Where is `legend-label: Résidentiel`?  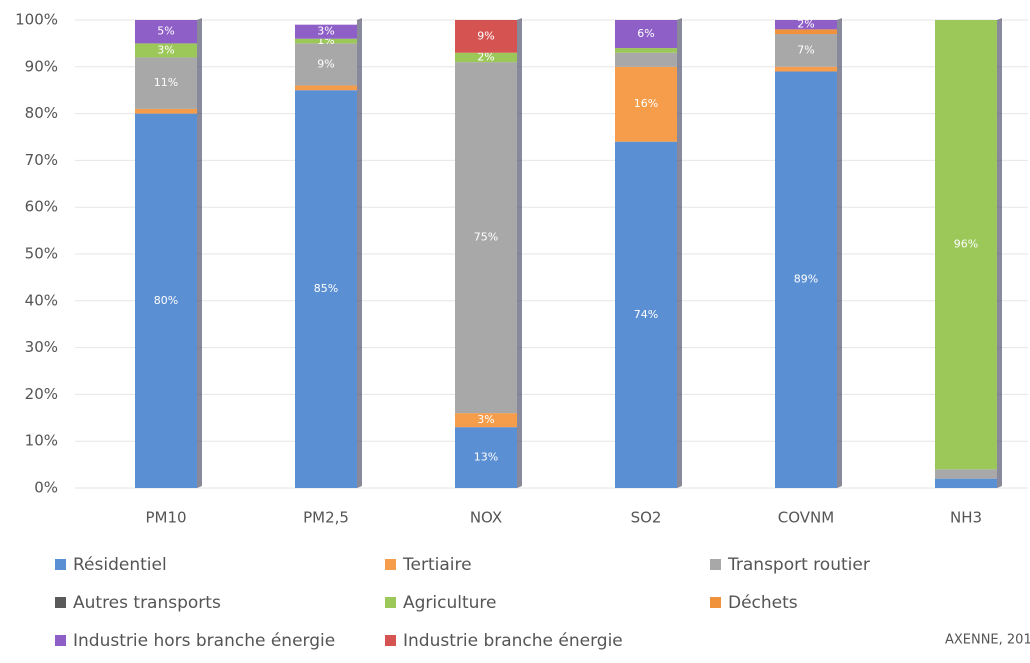
legend-label: Résidentiel is located at coordinates (120, 565).